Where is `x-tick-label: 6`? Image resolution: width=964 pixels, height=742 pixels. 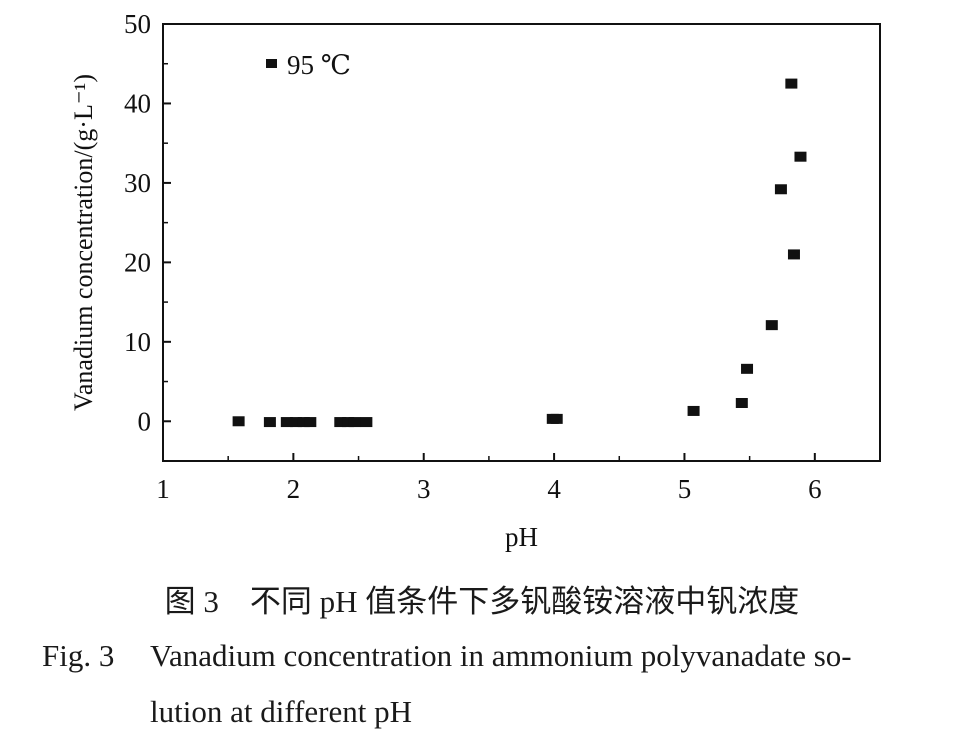 x-tick-label: 6 is located at coordinates (815, 489).